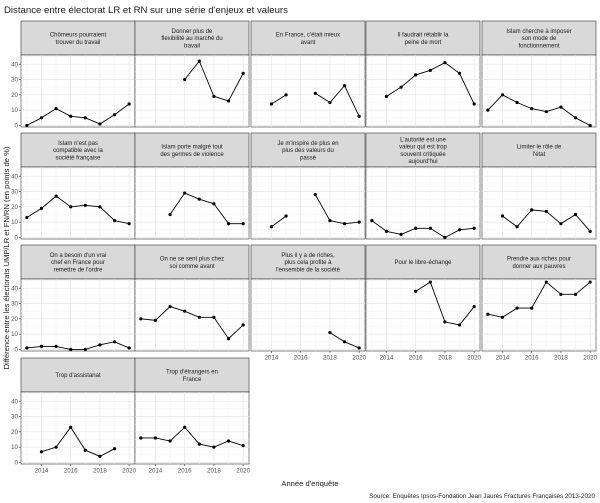 Image resolution: width=600 pixels, height=503 pixels. What do you see at coordinates (192, 376) in the screenshot?
I see `facet-strip-label: Trop d'étrangers en France` at bounding box center [192, 376].